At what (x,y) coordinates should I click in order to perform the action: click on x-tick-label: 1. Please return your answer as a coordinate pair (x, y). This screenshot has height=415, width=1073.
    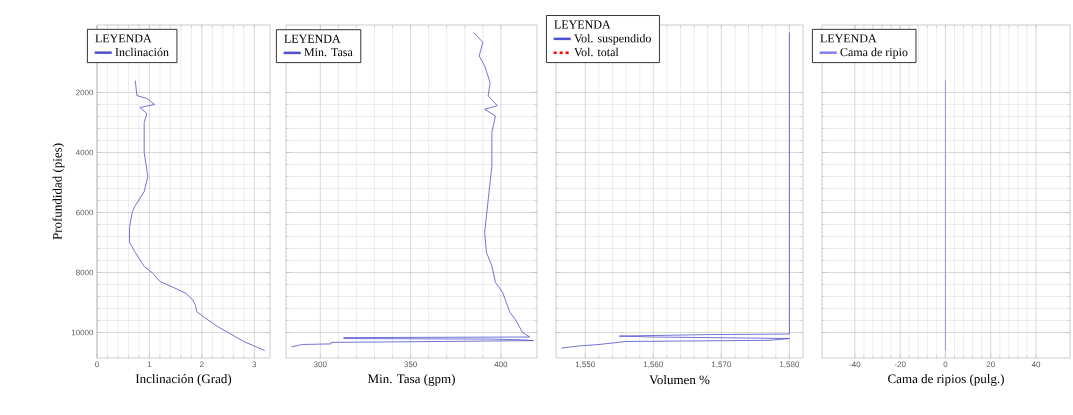
    Looking at the image, I should click on (149, 364).